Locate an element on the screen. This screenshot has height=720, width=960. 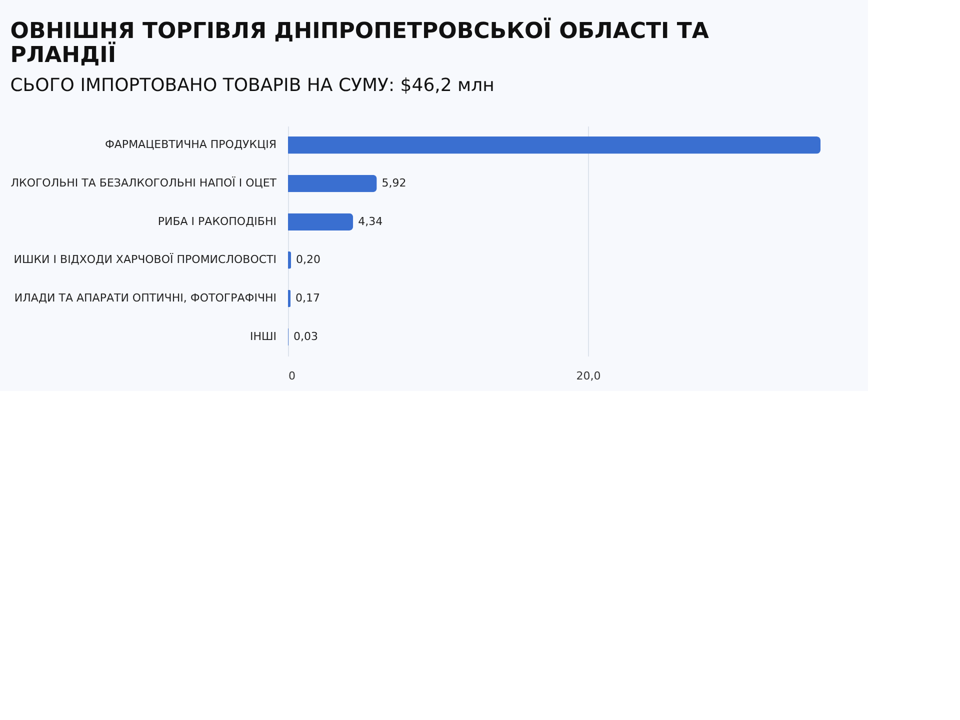
chart-subtitle: СЬОГО ІМПОРТОВАНО ТОВАРІВ НА СУМУ: $46,2 млн is located at coordinates (252, 85).